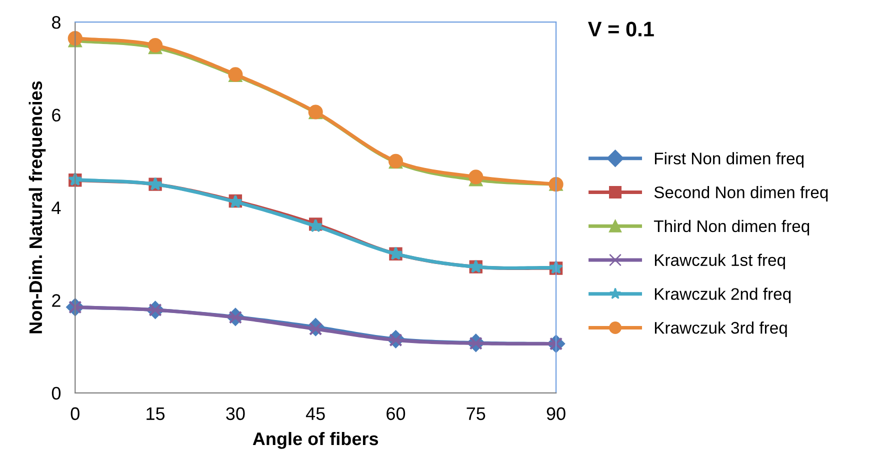 The height and width of the screenshot is (470, 884). I want to click on y-tick-label: 4, so click(56, 208).